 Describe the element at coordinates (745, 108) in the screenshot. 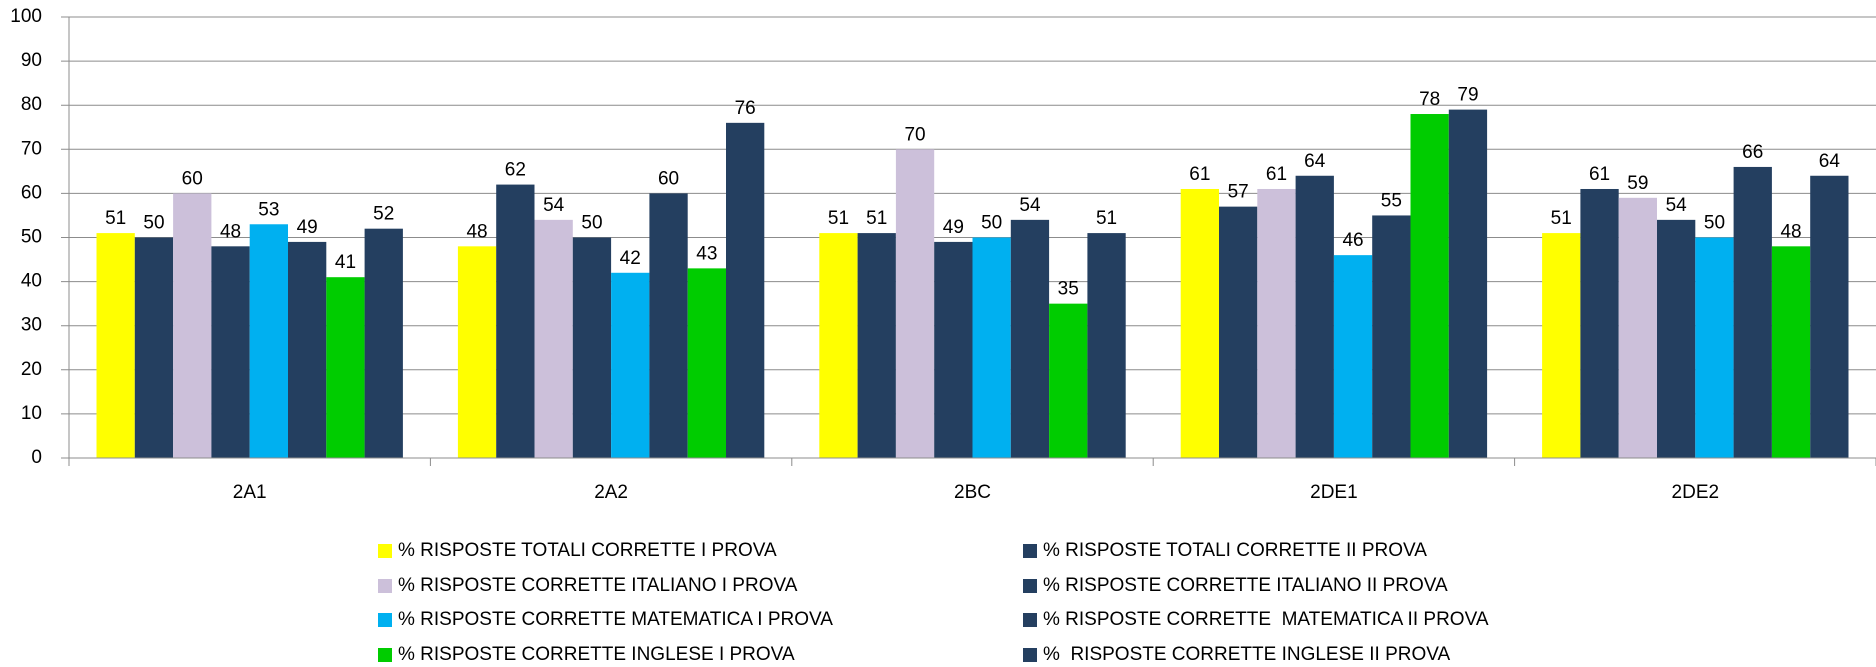

I see `data-label: 76` at that location.